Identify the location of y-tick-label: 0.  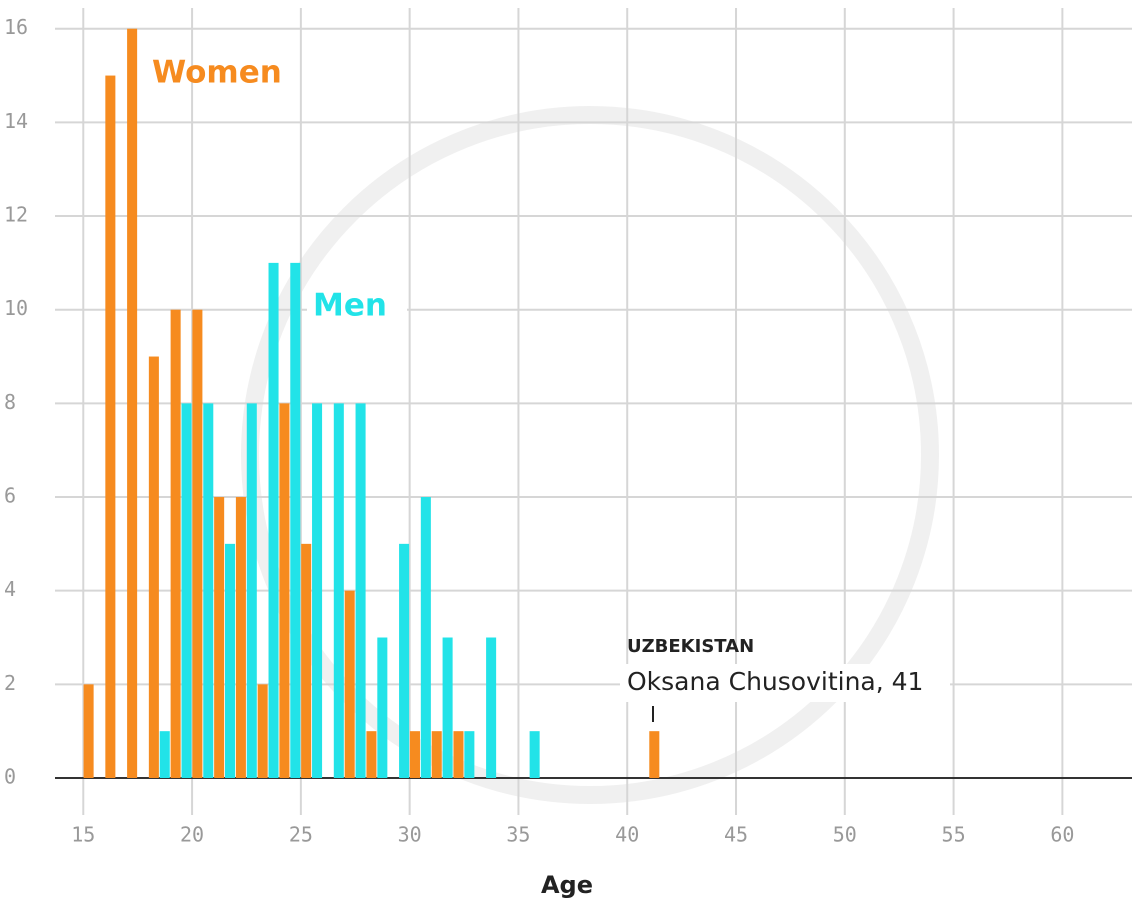
(10, 777).